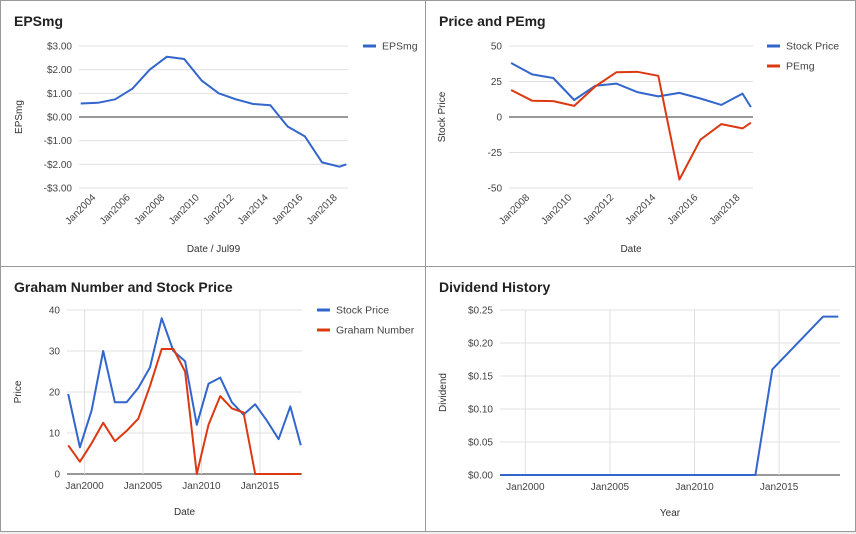 This screenshot has width=856, height=534. I want to click on y-tick-label: -$1.00, so click(58, 141).